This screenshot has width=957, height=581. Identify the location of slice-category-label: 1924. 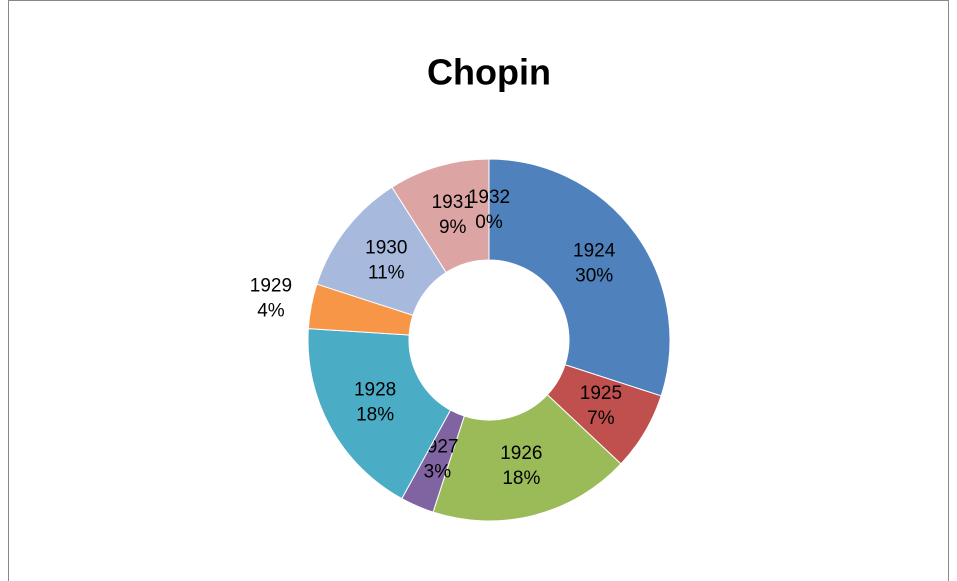
(594, 251).